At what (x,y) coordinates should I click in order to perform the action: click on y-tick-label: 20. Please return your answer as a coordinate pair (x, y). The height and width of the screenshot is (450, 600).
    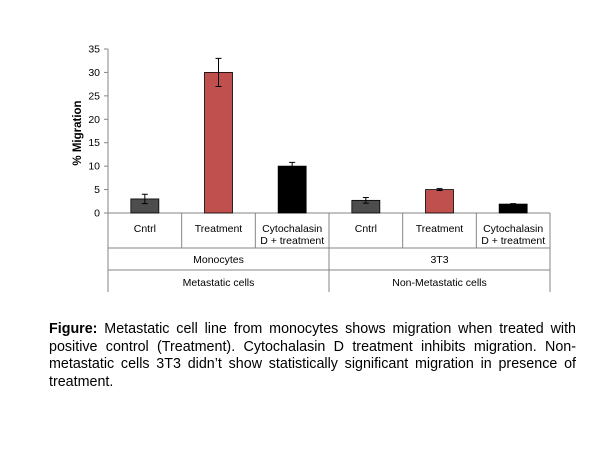
    Looking at the image, I should click on (94, 120).